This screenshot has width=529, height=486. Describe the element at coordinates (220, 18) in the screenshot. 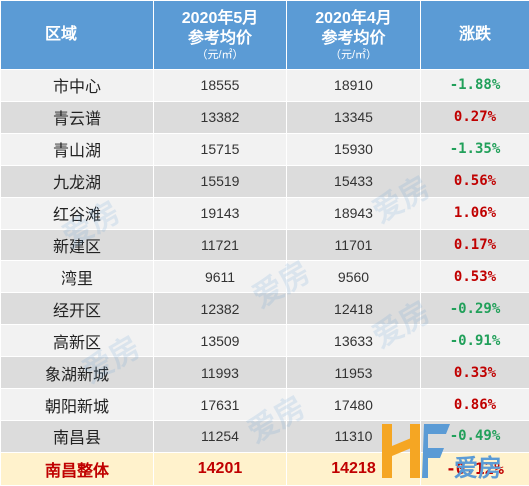

I see `header-may-line1: 2020年5月` at that location.